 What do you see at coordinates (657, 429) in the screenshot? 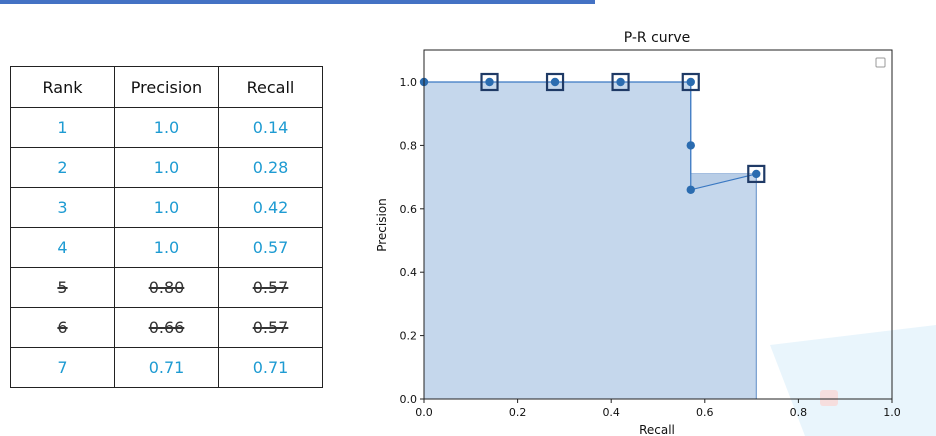
I see `x-axis-label: Recall` at bounding box center [657, 429].